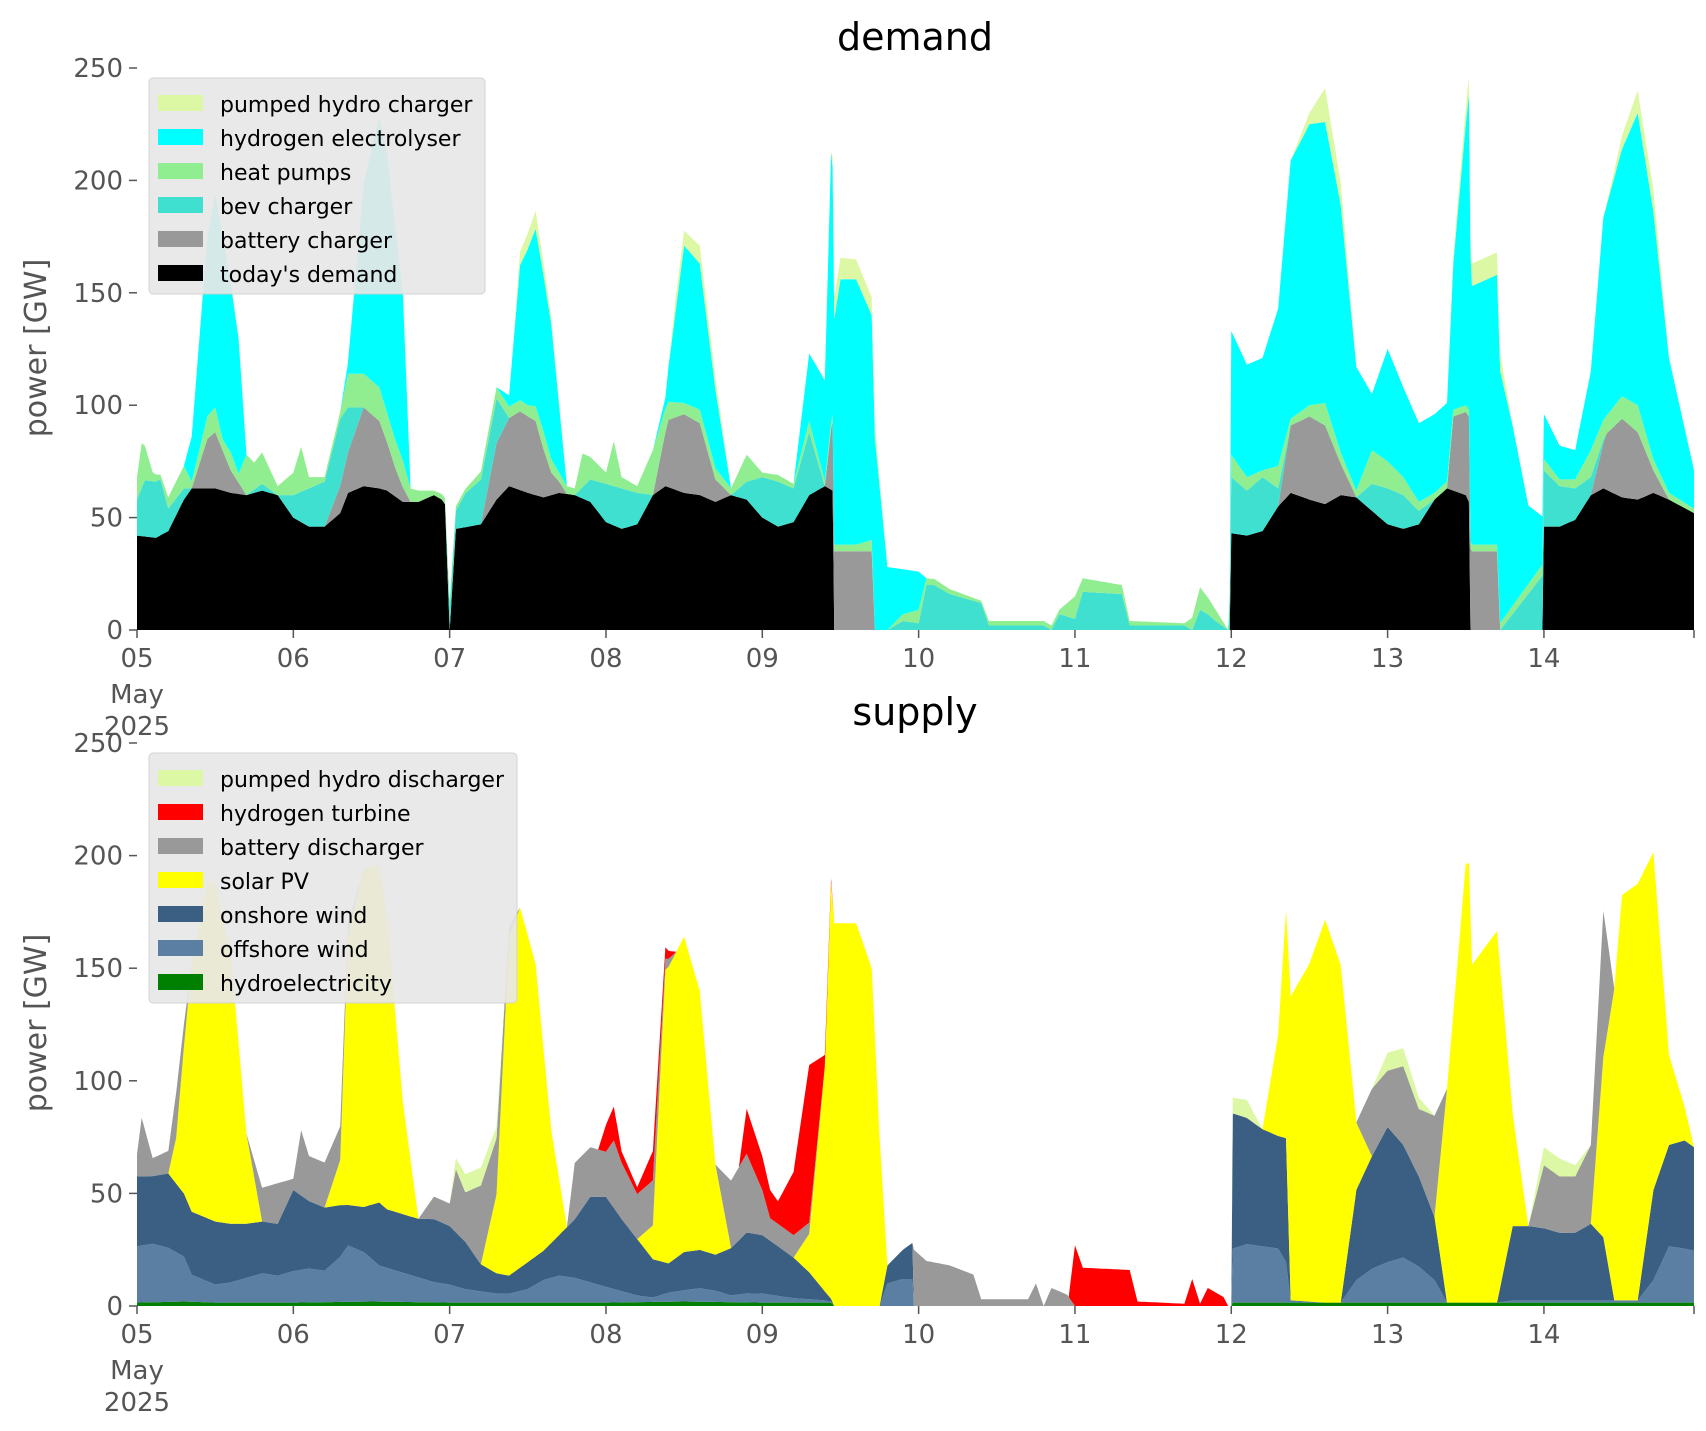 The height and width of the screenshot is (1431, 1706). I want to click on demand-legend-label-bev-charger: bev charger, so click(286, 207).